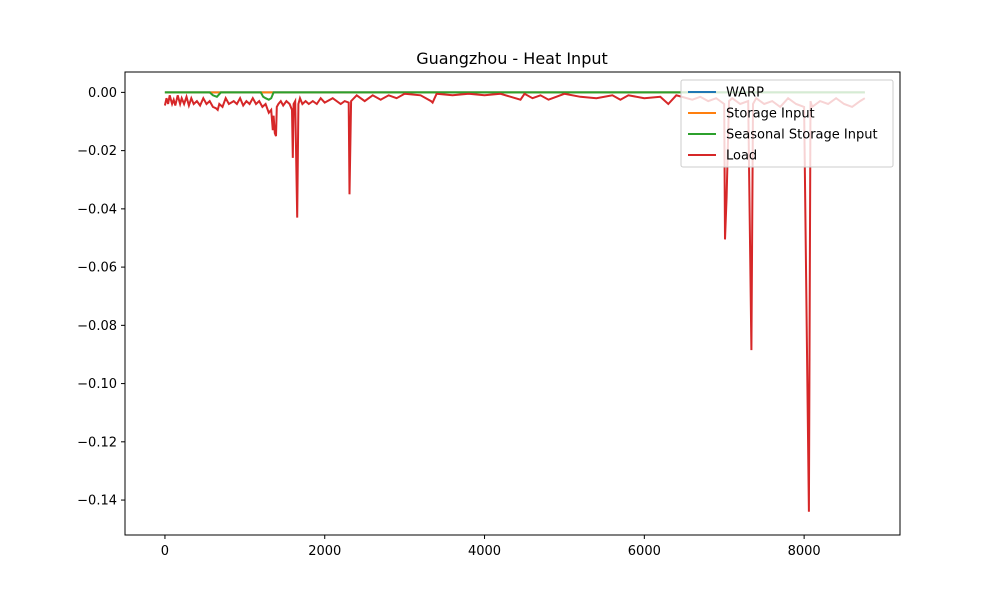 The height and width of the screenshot is (600, 1000). What do you see at coordinates (804, 551) in the screenshot?
I see `x-tick-label-4: 8000` at bounding box center [804, 551].